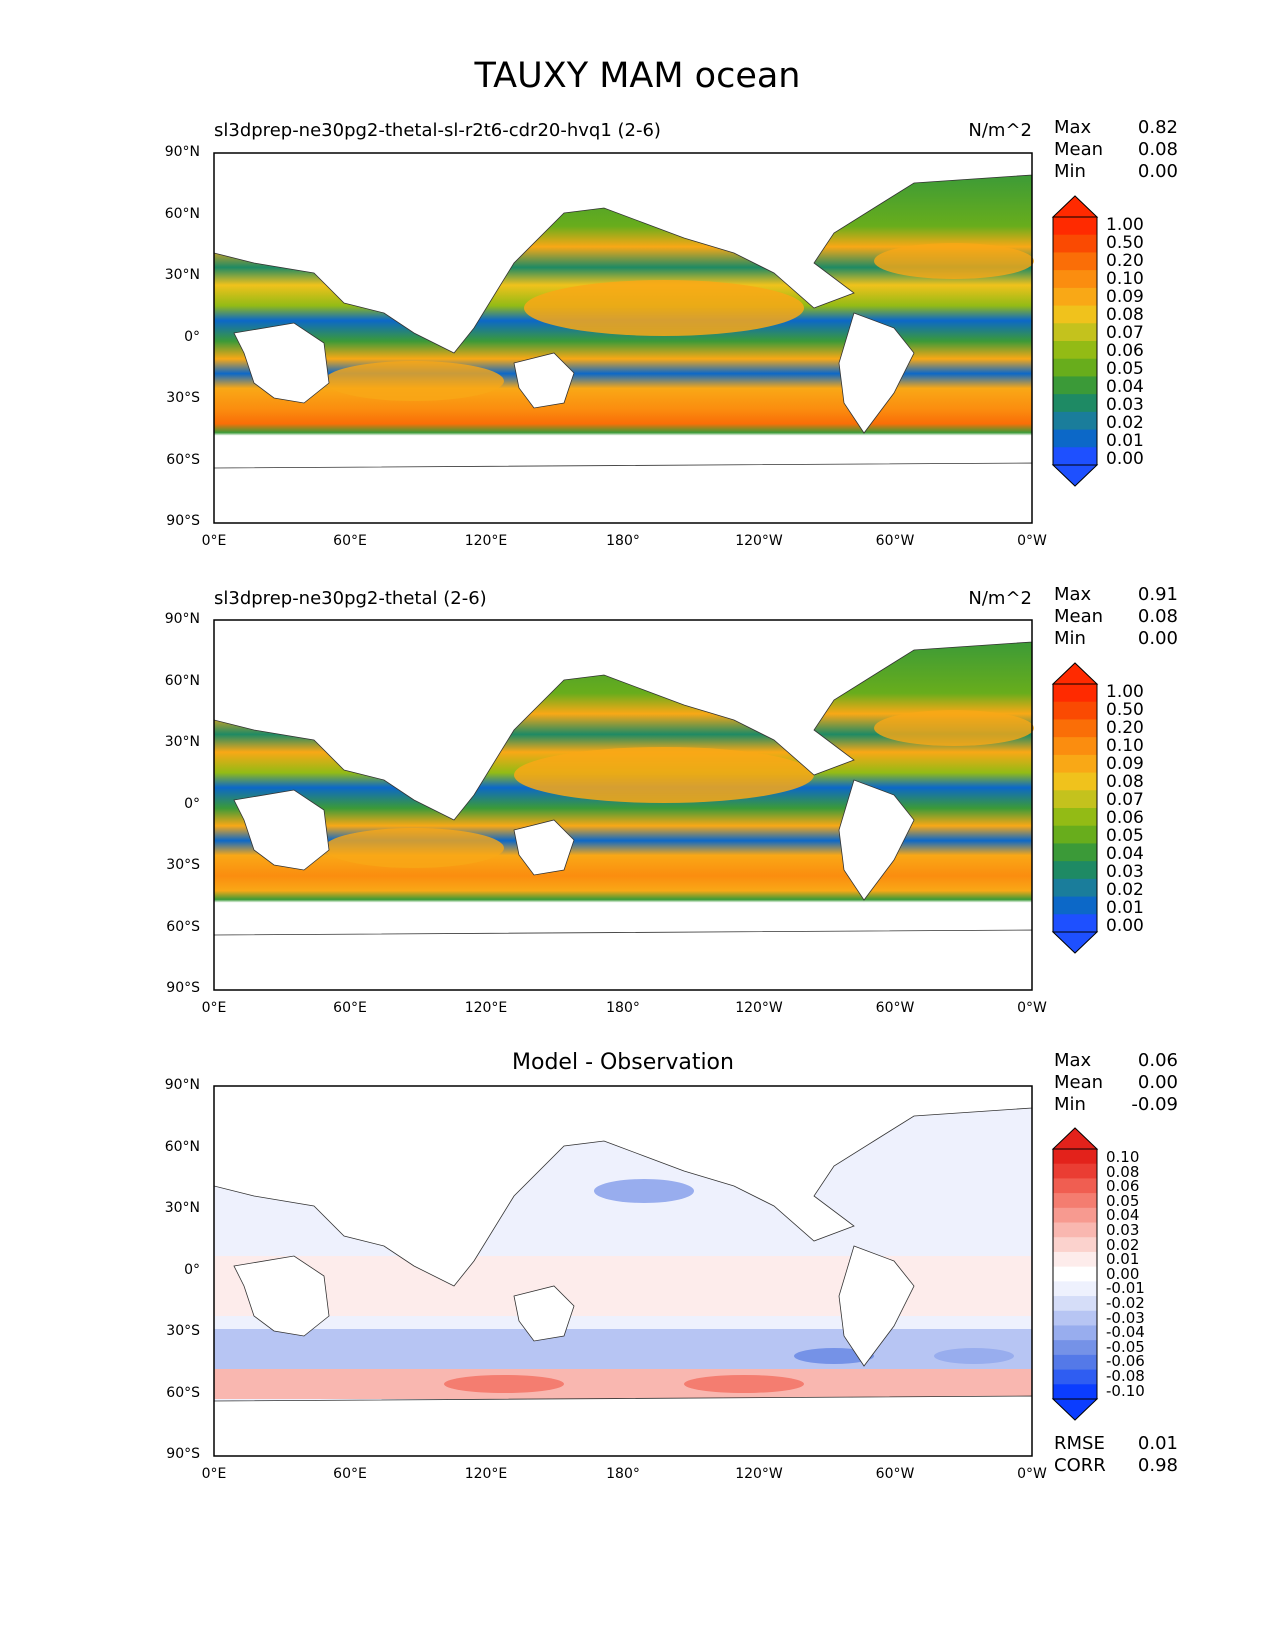 The width and height of the screenshot is (1275, 1650). Describe the element at coordinates (1125, 710) in the screenshot. I see `colorbar-label: 0.50` at that location.